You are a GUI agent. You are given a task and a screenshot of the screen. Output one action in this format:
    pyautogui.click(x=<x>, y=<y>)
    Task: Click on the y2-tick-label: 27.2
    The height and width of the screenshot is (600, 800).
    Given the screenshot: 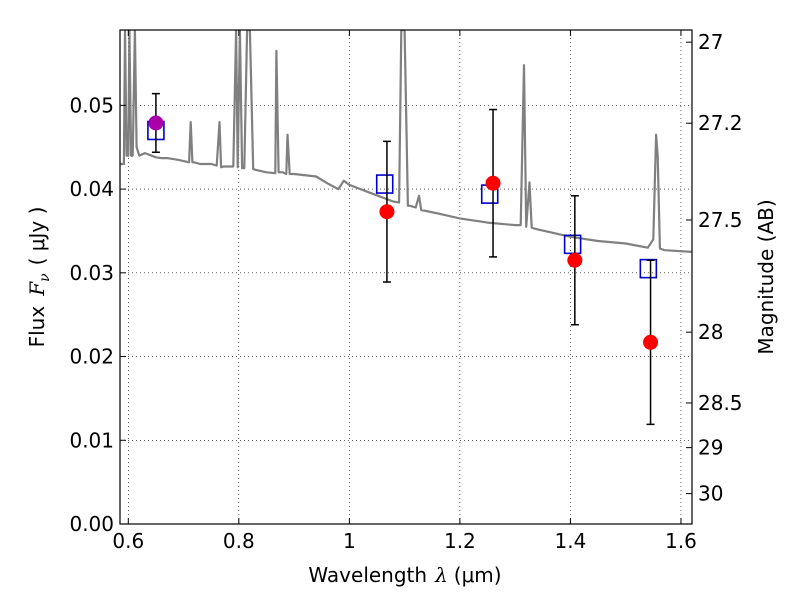 What is the action you would take?
    pyautogui.click(x=720, y=123)
    